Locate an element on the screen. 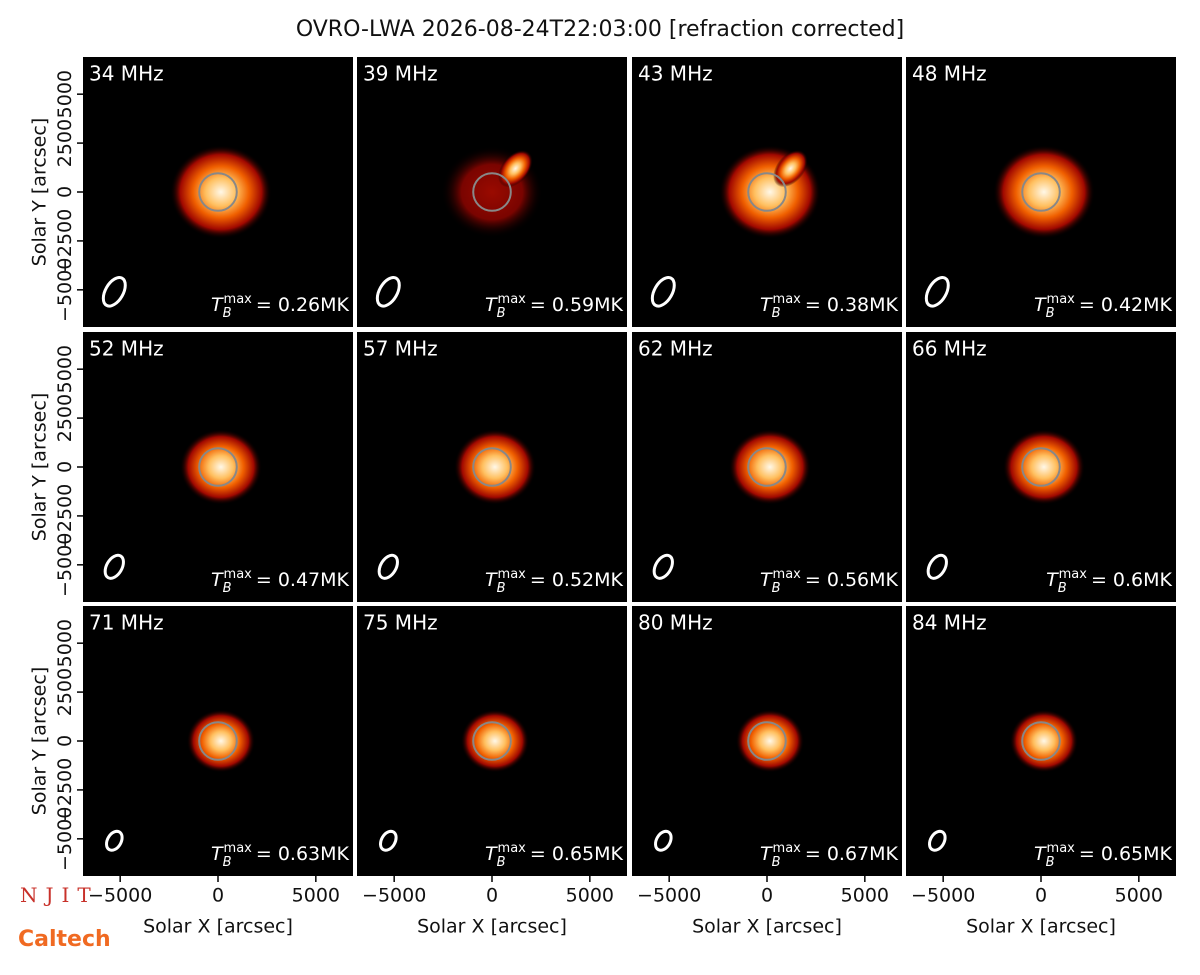 This screenshot has height=975, width=1200. panel-title: 80 MHz is located at coordinates (675, 623).